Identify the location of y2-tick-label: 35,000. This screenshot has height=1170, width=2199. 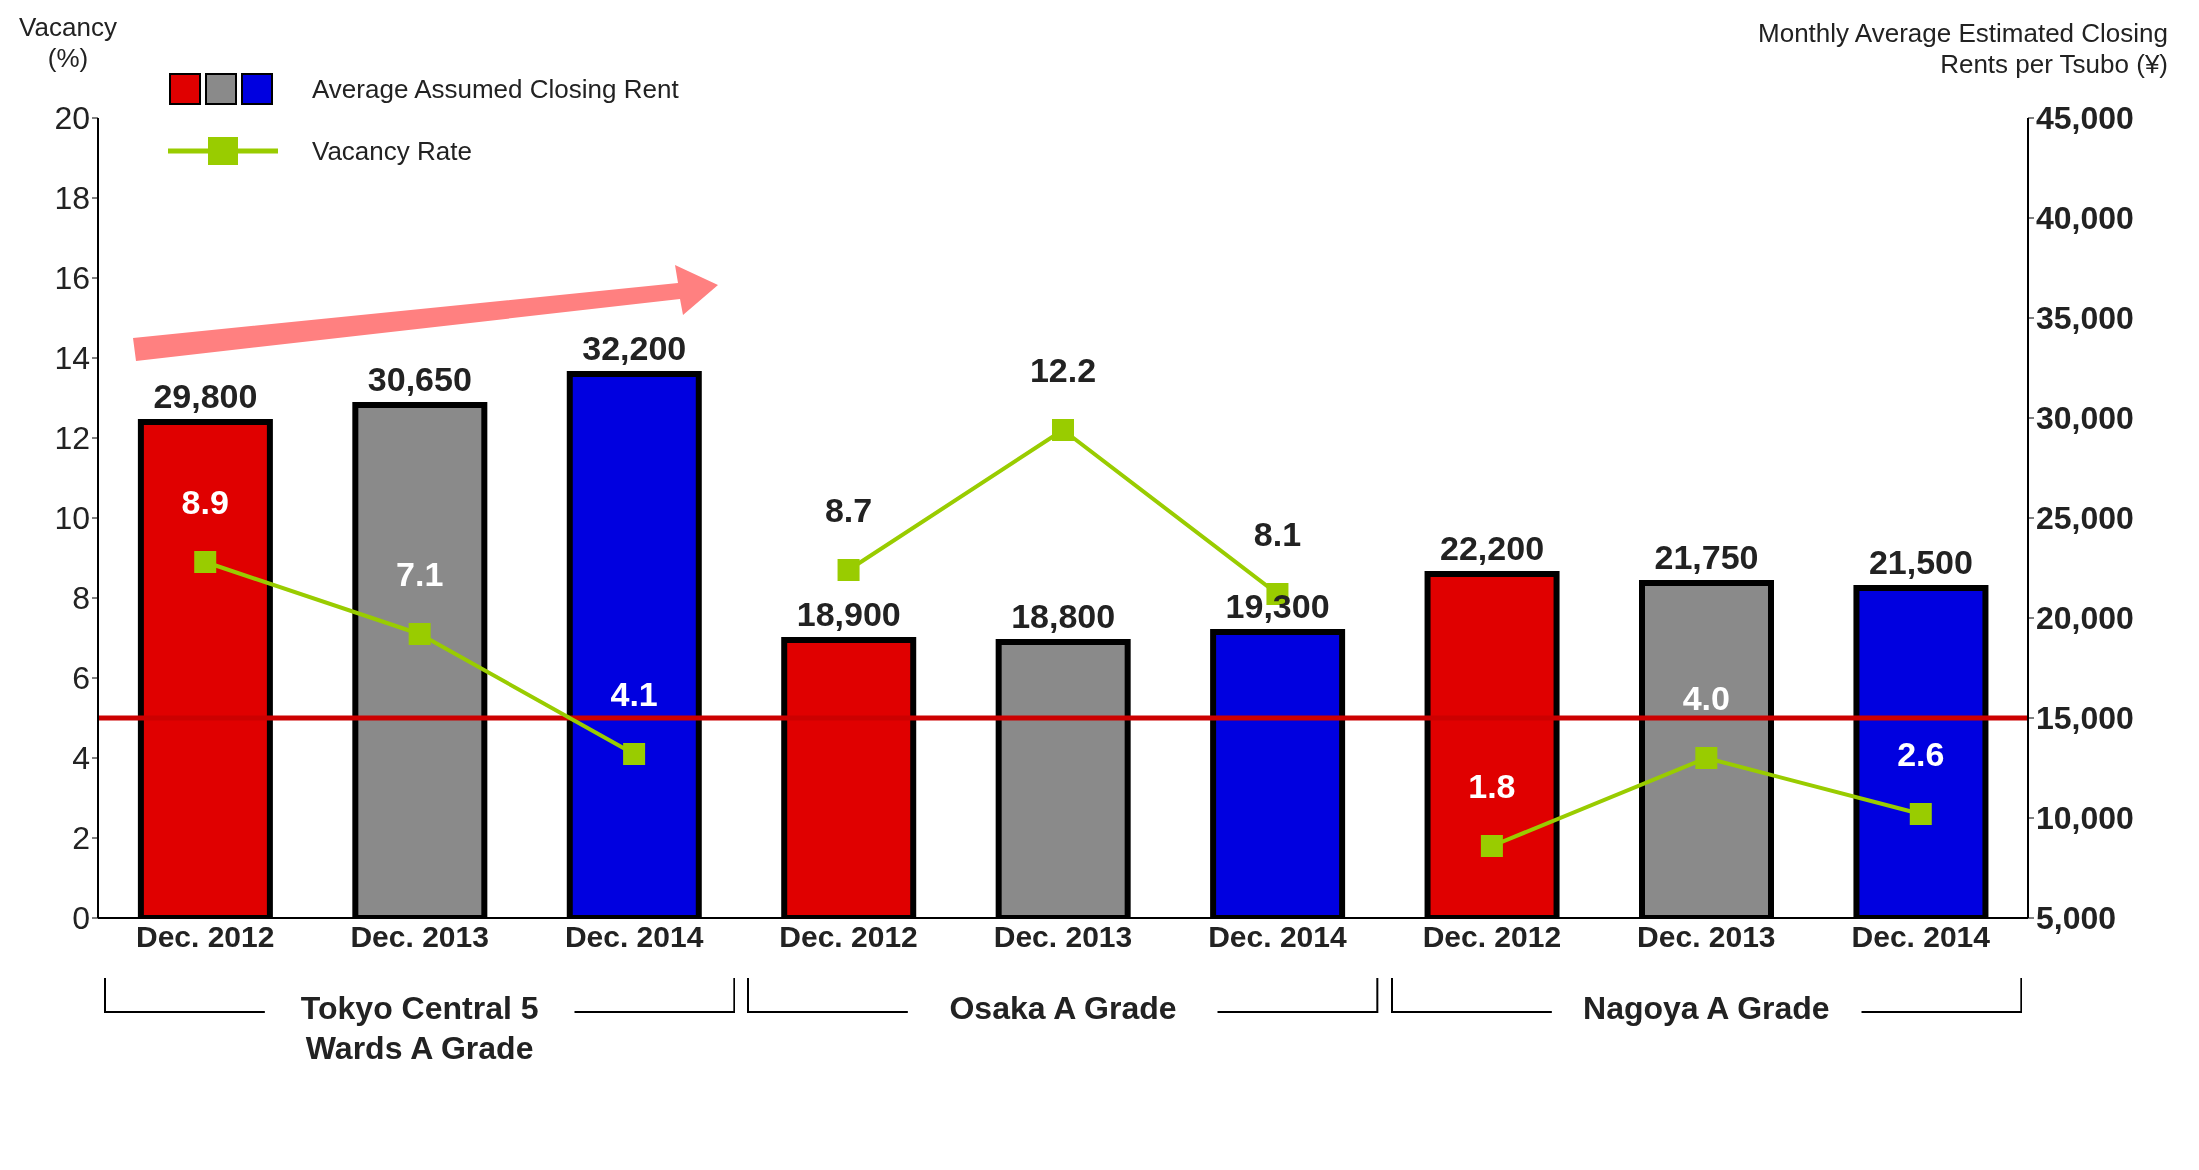
(2085, 318).